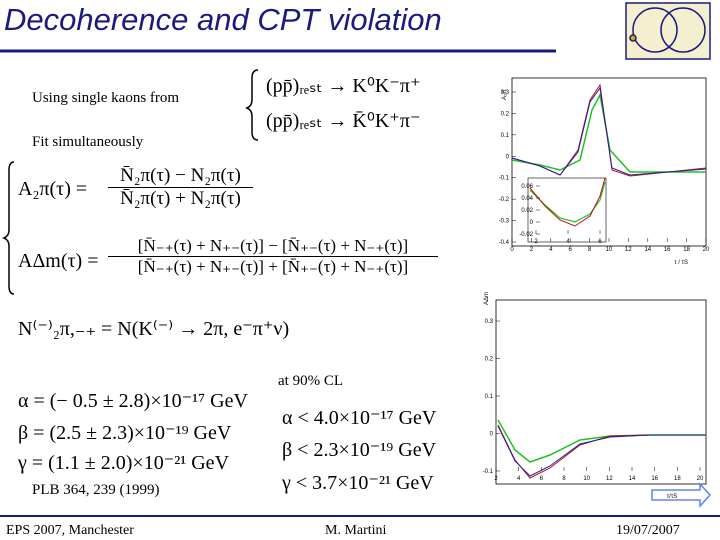  Describe the element at coordinates (53, 189) in the screenshot. I see `equation-lhs: A₂π(τ) =` at that location.